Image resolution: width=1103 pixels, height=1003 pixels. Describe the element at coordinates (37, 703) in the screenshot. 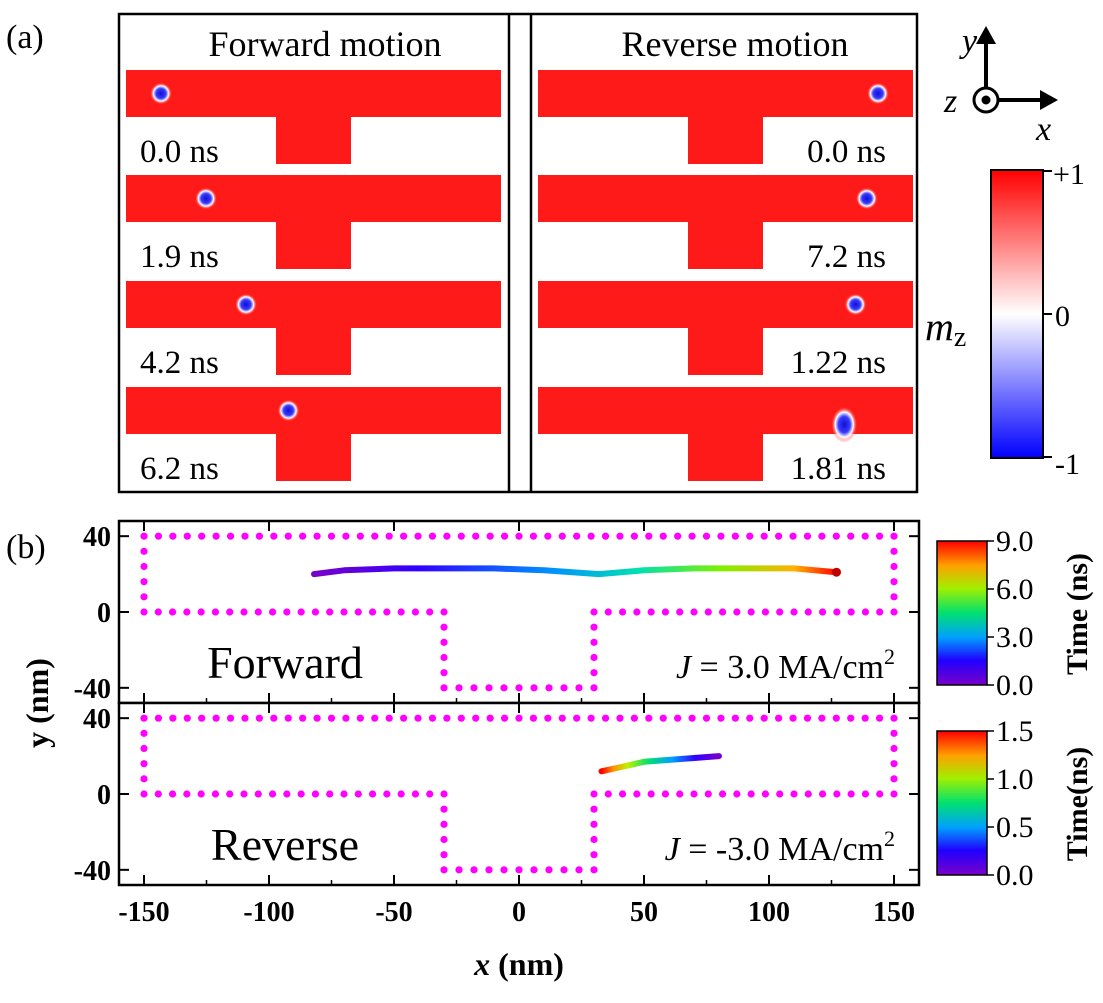

I see `y-axis-label: y (nm)` at that location.